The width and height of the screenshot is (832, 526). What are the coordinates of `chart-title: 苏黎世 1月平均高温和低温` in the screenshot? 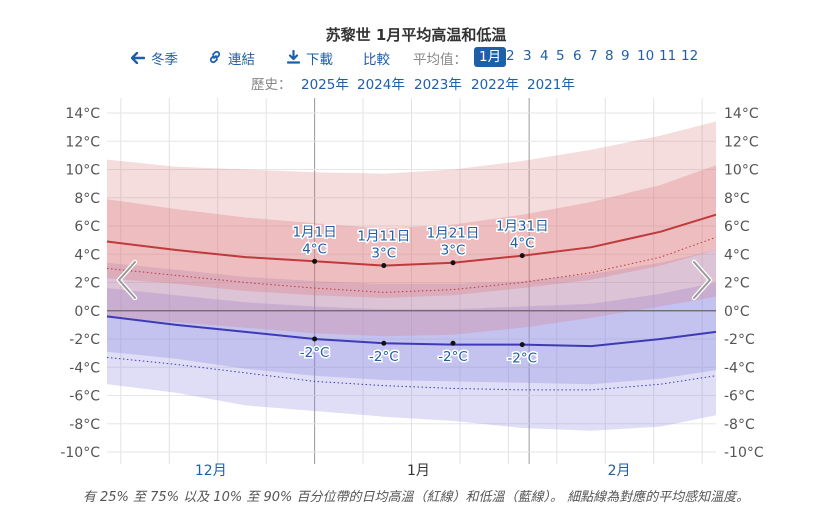 It's located at (416, 35).